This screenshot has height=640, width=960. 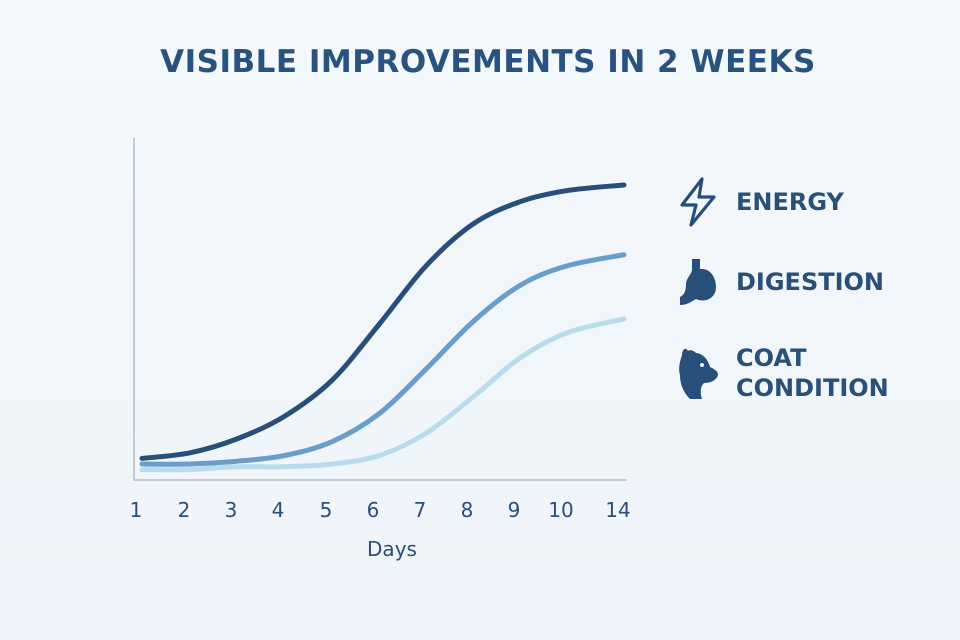 What do you see at coordinates (136, 510) in the screenshot?
I see `x-tick-label: 1` at bounding box center [136, 510].